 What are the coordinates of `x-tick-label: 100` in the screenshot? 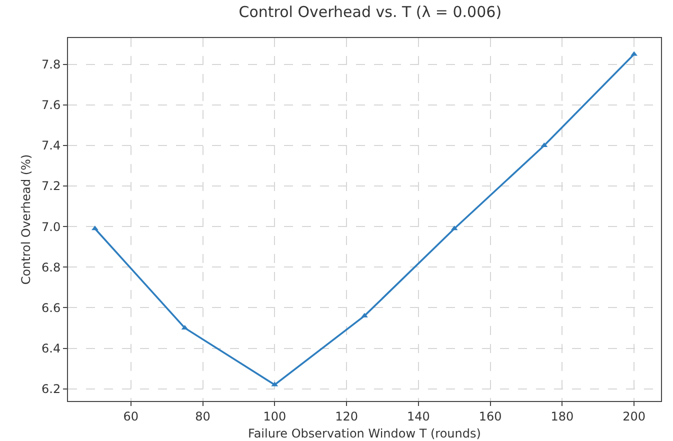 It's located at (274, 416).